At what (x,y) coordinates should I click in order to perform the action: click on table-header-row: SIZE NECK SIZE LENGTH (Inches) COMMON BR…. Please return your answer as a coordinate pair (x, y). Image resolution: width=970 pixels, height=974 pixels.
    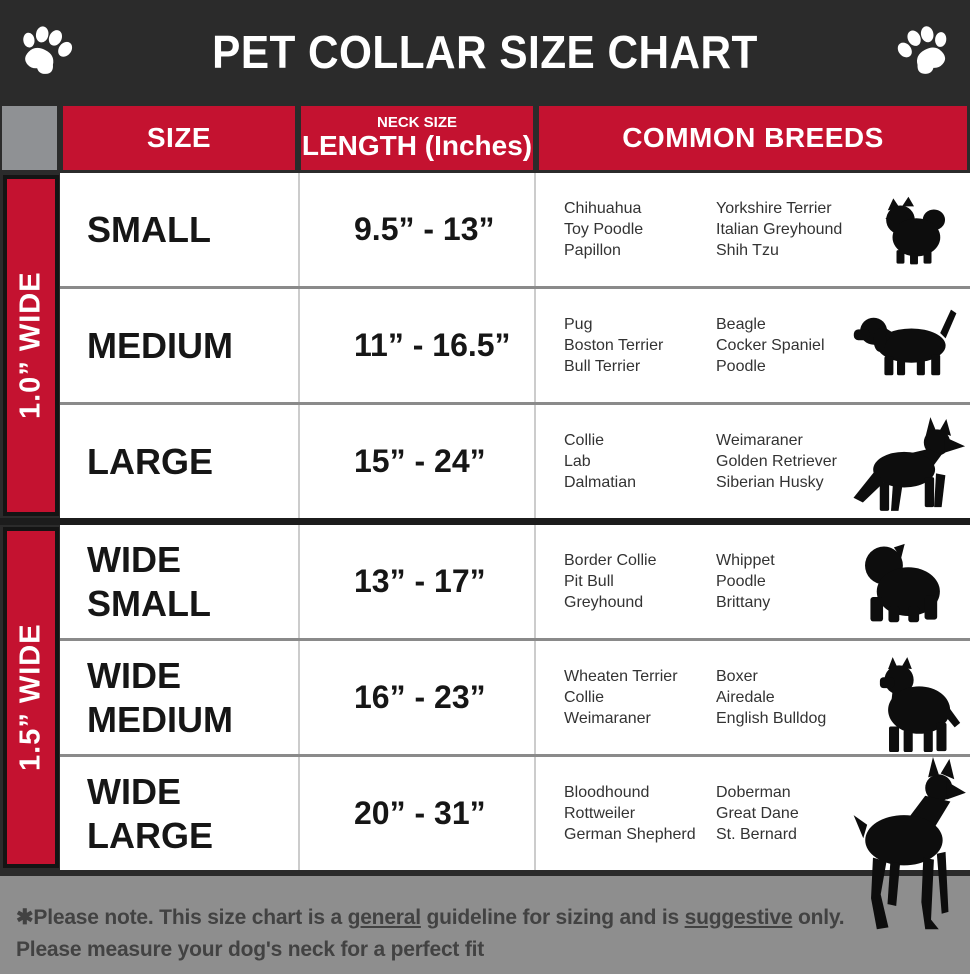
    Looking at the image, I should click on (485, 138).